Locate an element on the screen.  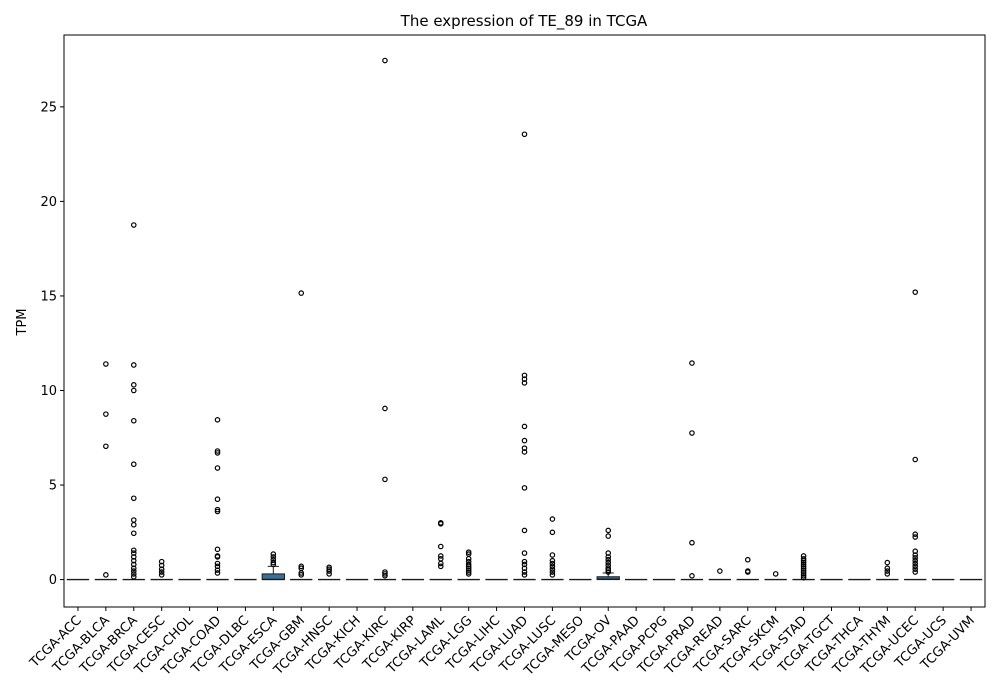
chart-title: The expression of TE_89 in TCGA is located at coordinates (524, 21).